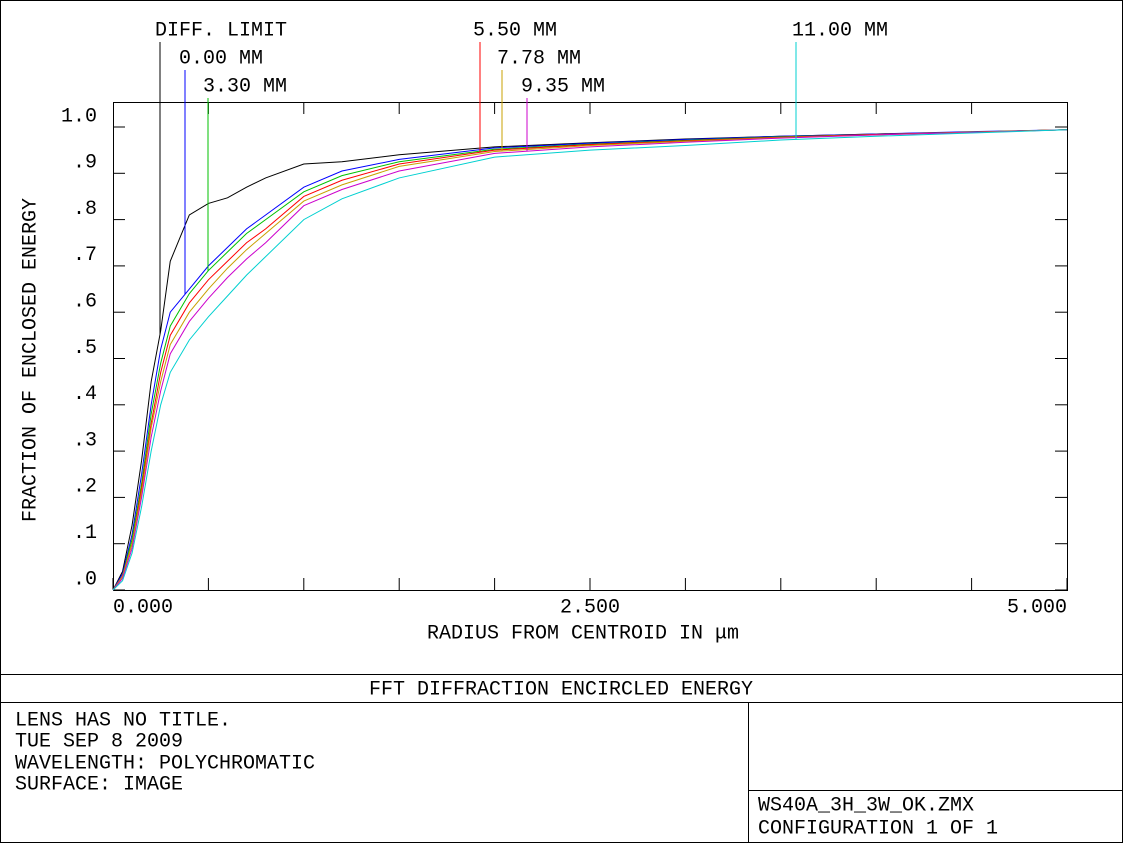 The width and height of the screenshot is (1123, 843). Describe the element at coordinates (85, 394) in the screenshot. I see `y-tick-label: .4` at that location.